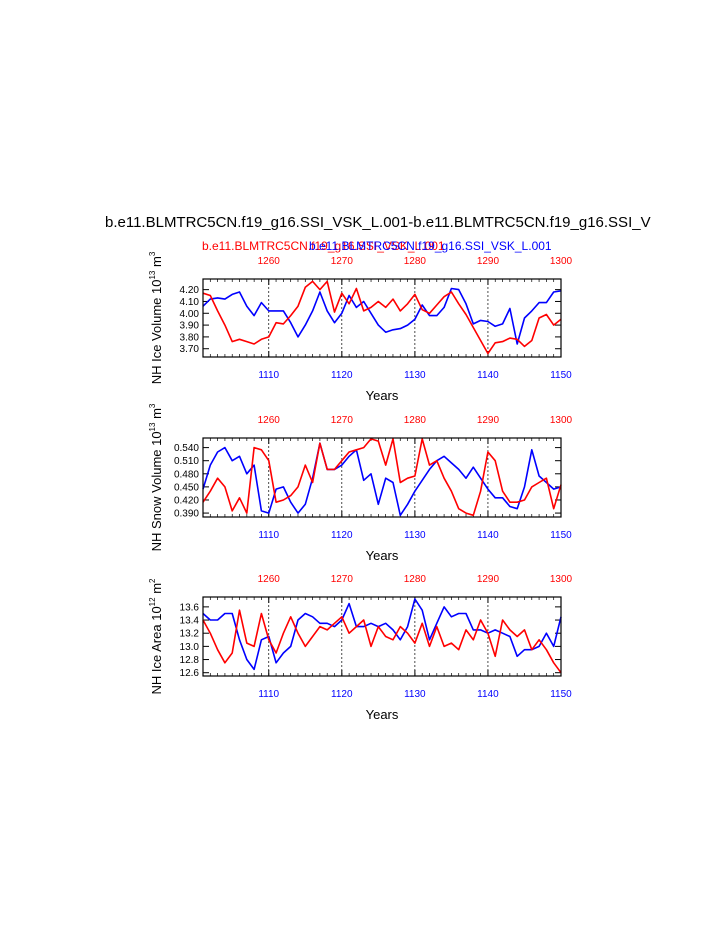 The width and height of the screenshot is (723, 935). Describe the element at coordinates (190, 647) in the screenshot. I see `y-tick-label: 13.0` at that location.